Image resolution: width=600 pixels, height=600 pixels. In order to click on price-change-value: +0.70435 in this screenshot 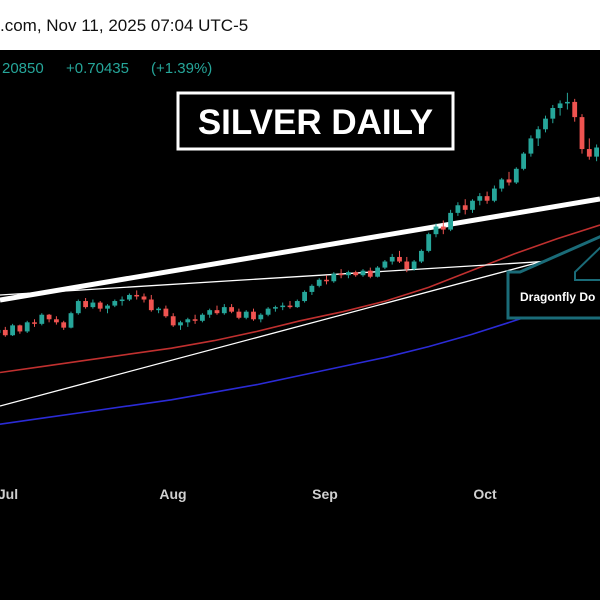, I will do `click(97, 68)`.